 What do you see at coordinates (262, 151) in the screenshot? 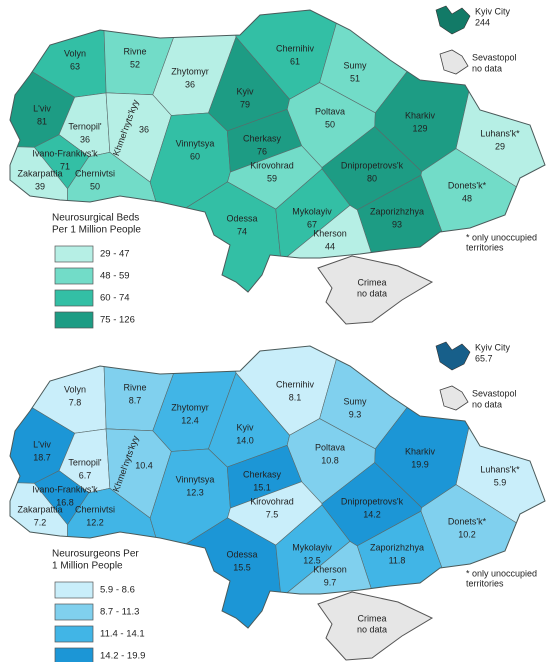
I see `region-value: 76` at bounding box center [262, 151].